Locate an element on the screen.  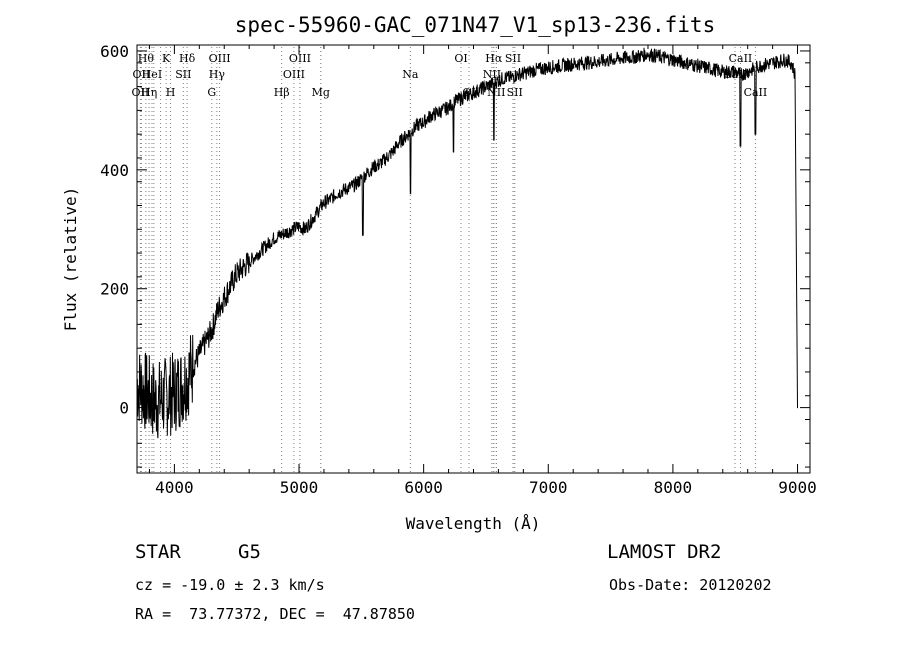
obs-date: Obs-Date: 20120202 is located at coordinates (690, 585).